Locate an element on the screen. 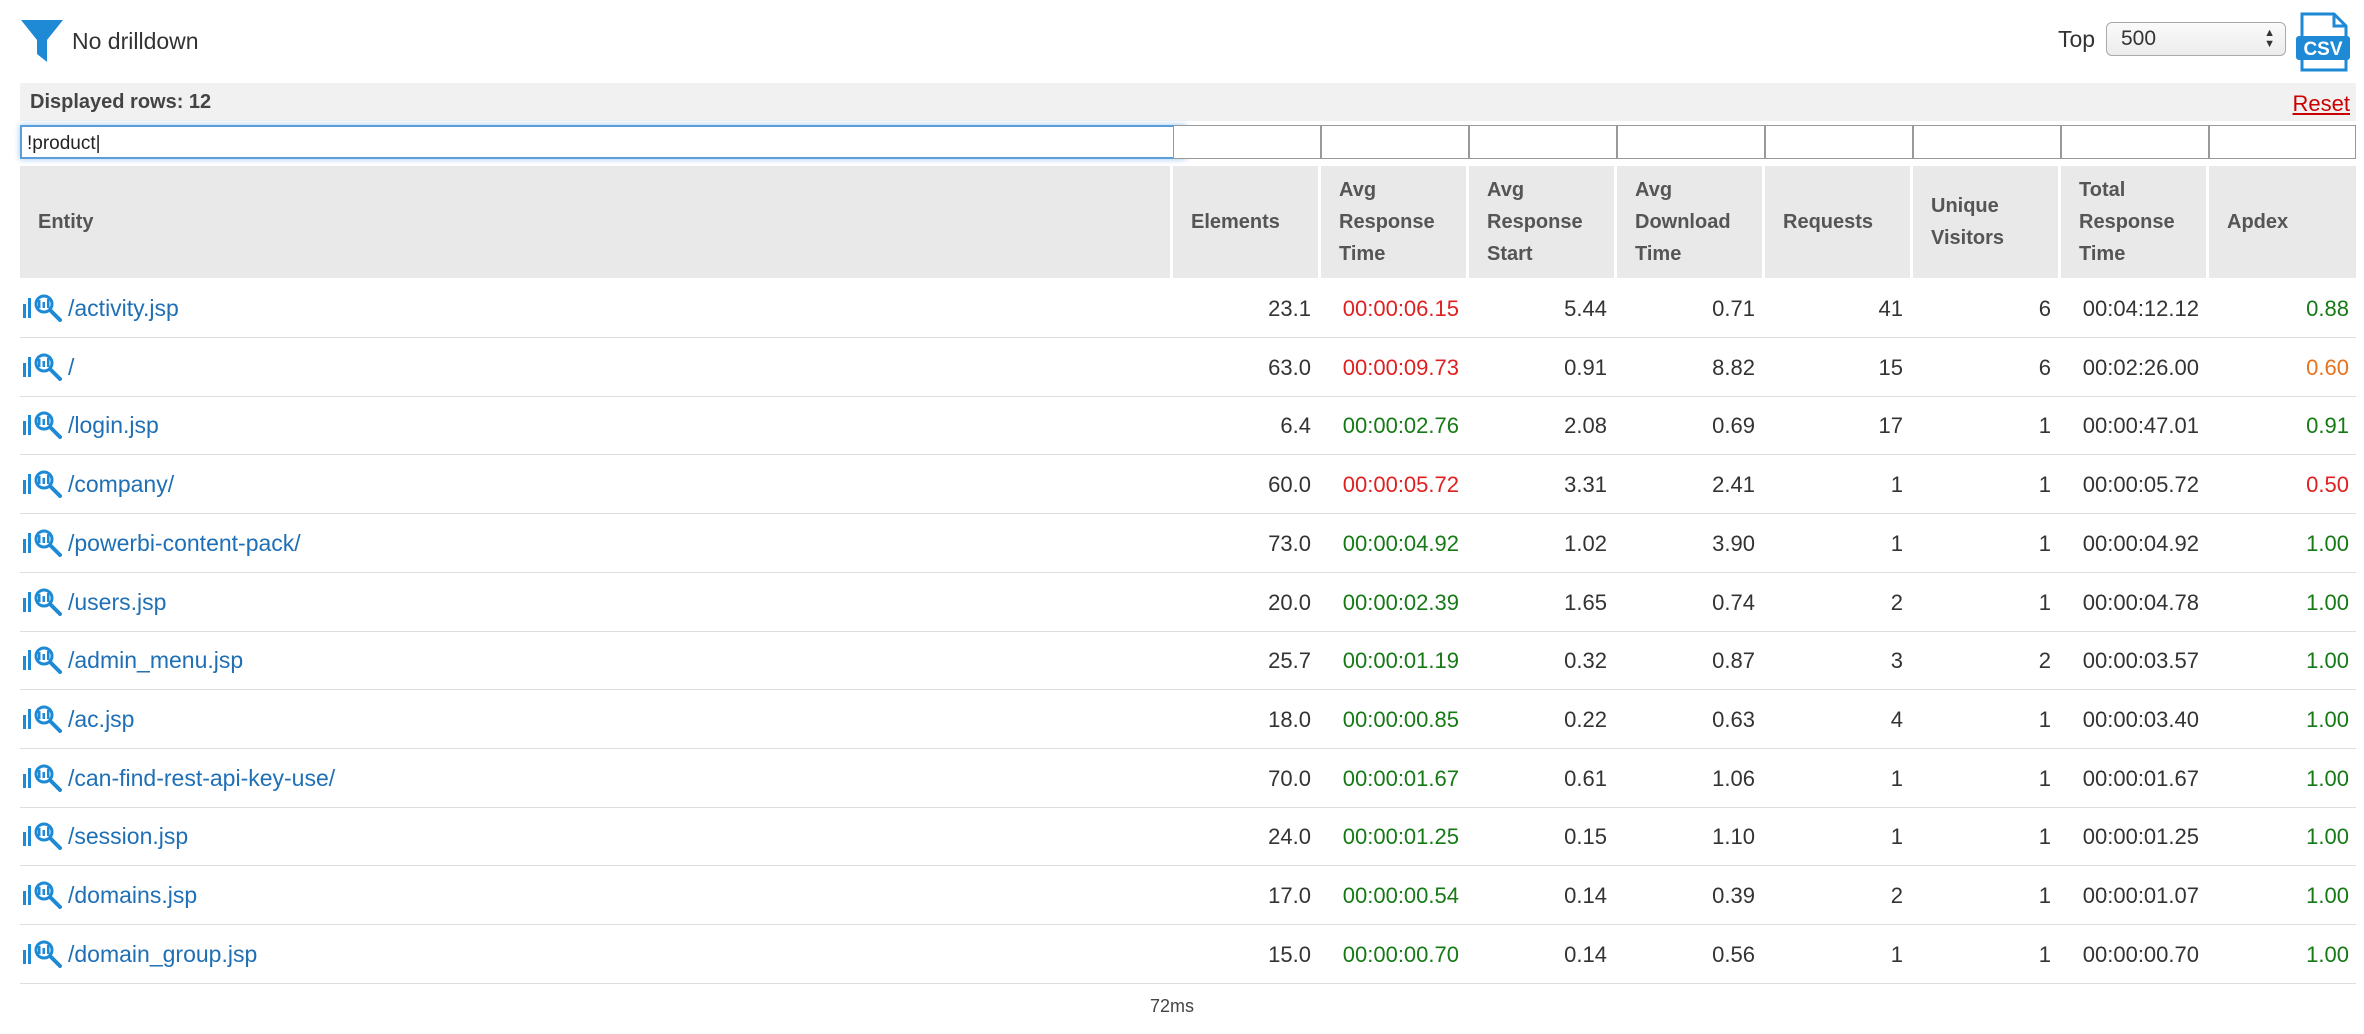 The image size is (2364, 1034). cell-requests: 3 is located at coordinates (1896, 661).